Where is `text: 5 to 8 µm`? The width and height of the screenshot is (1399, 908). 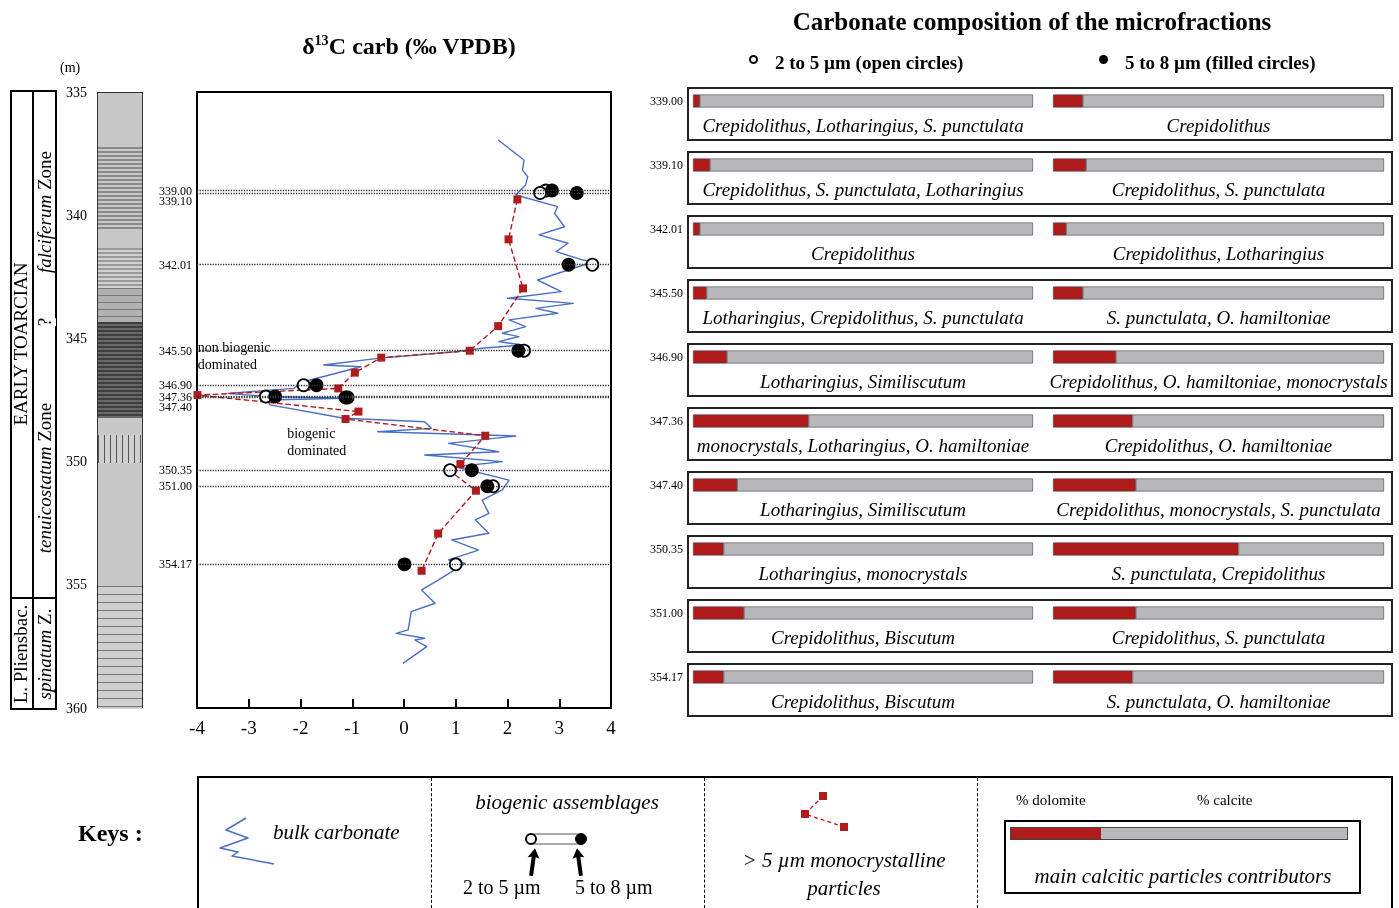 text: 5 to 8 µm is located at coordinates (614, 887).